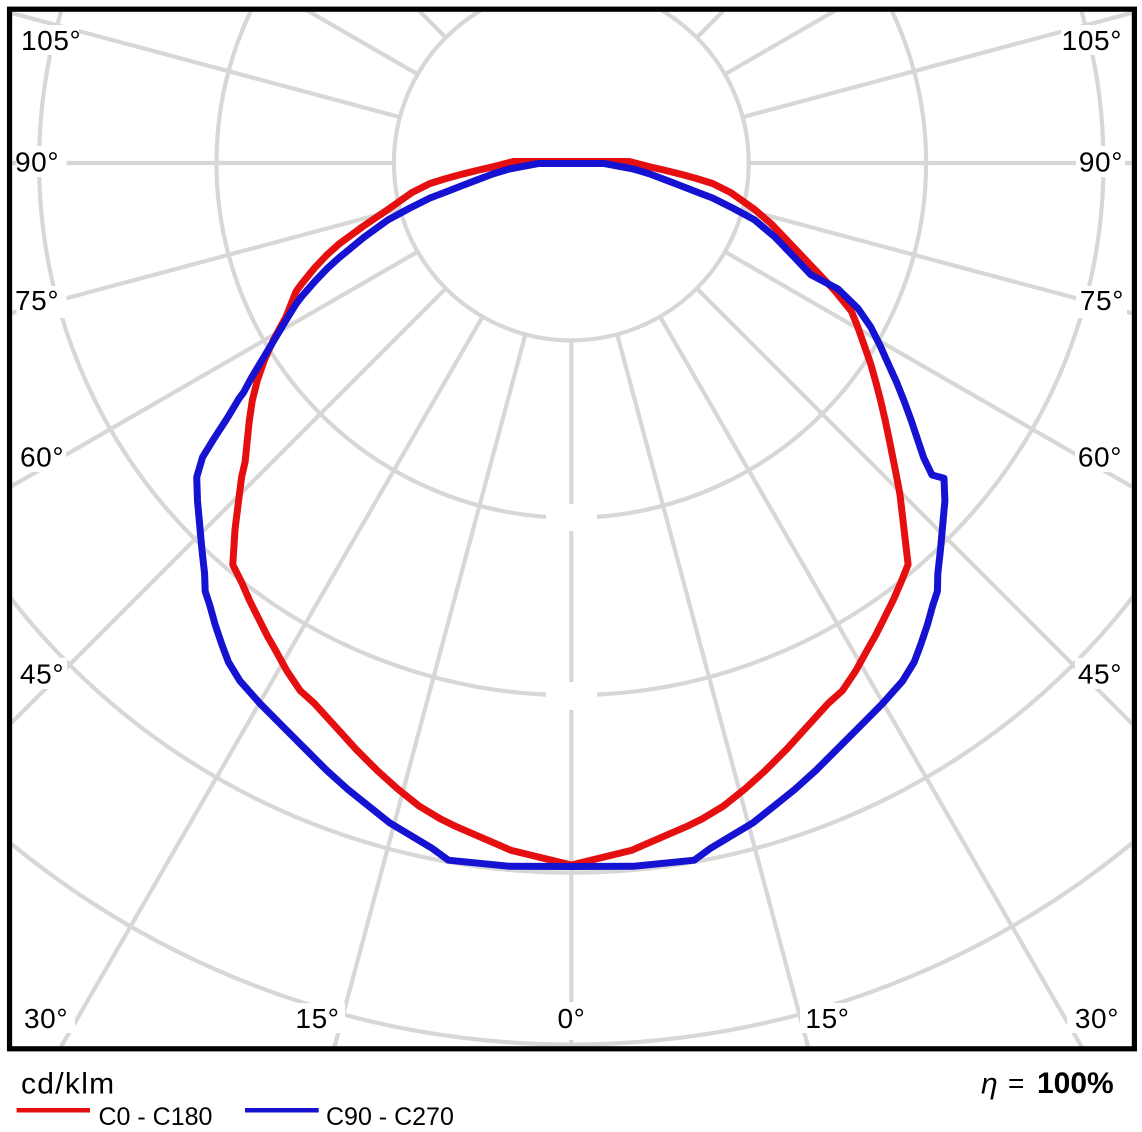 The width and height of the screenshot is (1142, 1132). What do you see at coordinates (68, 1084) in the screenshot?
I see `svg-text: cd/klm` at bounding box center [68, 1084].